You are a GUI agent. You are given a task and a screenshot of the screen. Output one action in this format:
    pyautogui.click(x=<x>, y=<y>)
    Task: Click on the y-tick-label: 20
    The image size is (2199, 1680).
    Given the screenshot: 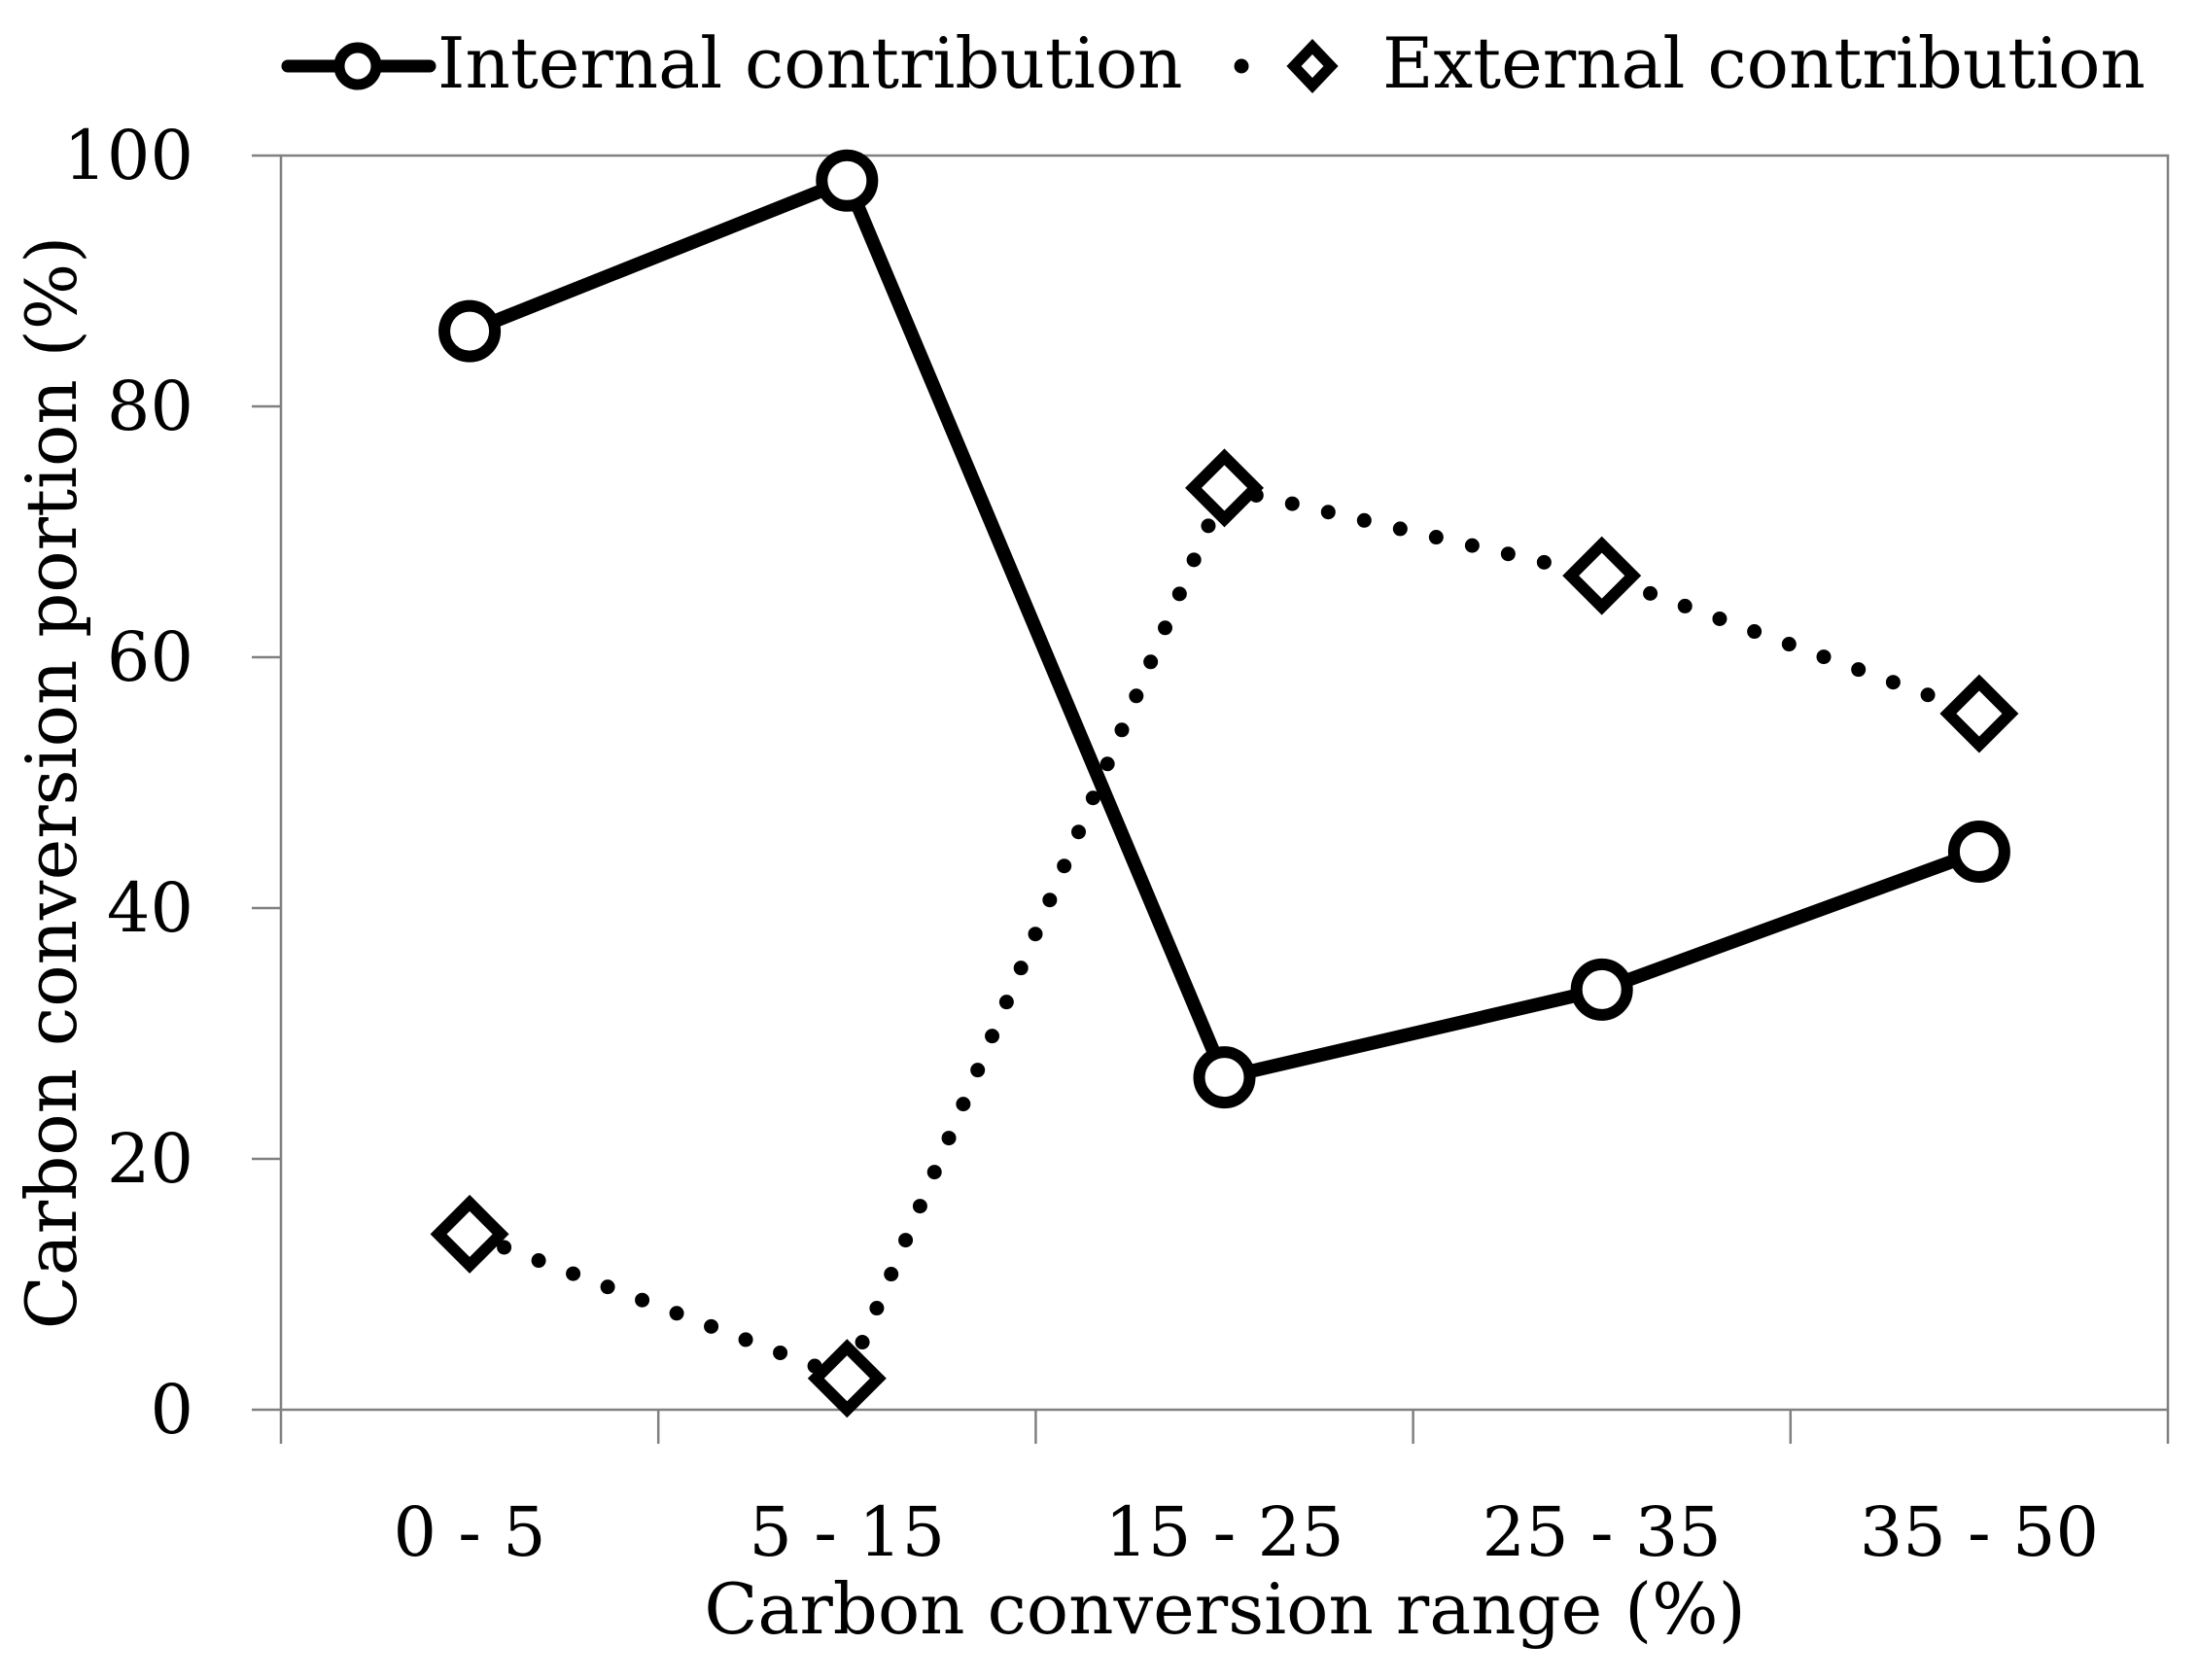 What is the action you would take?
    pyautogui.click(x=150, y=1159)
    